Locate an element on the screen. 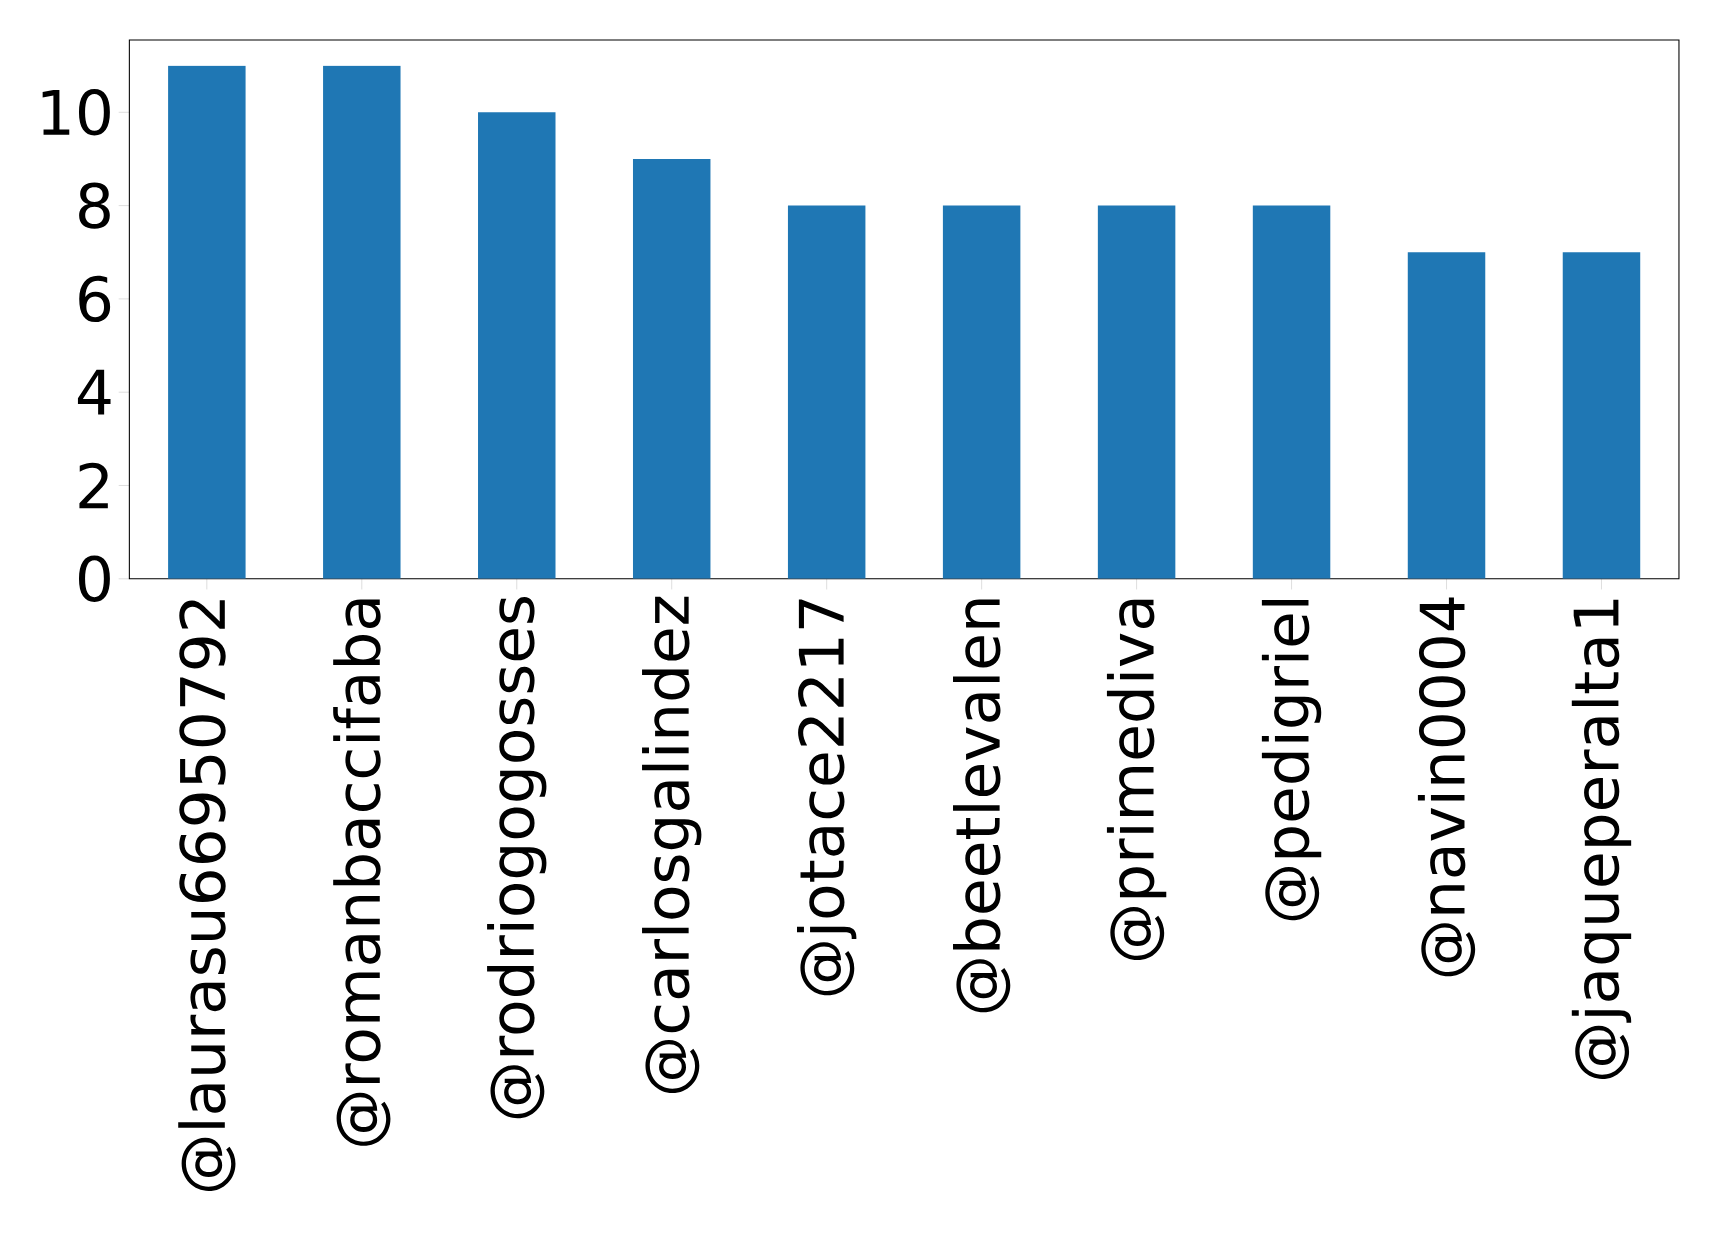 Image resolution: width=1719 pixels, height=1240 pixels. y-tick-label: 8 is located at coordinates (94, 205).